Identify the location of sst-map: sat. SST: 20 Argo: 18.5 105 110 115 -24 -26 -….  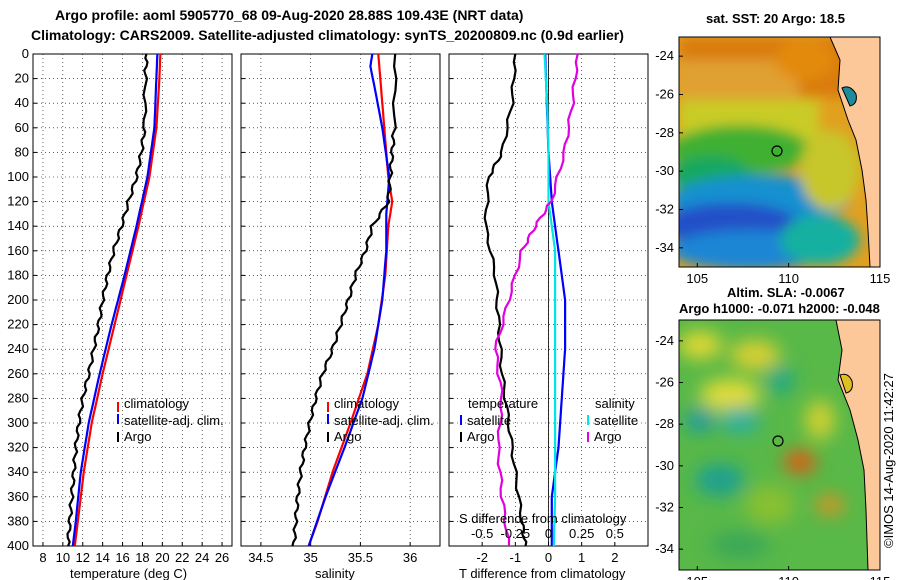
(772, 148).